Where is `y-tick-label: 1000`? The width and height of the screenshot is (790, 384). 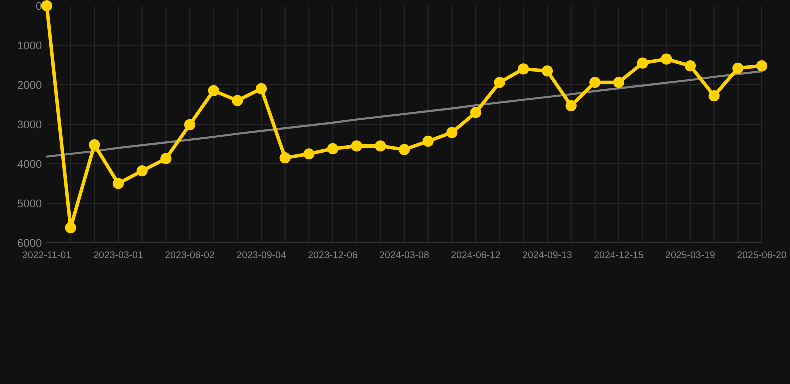 y-tick-label: 1000 is located at coordinates (30, 46).